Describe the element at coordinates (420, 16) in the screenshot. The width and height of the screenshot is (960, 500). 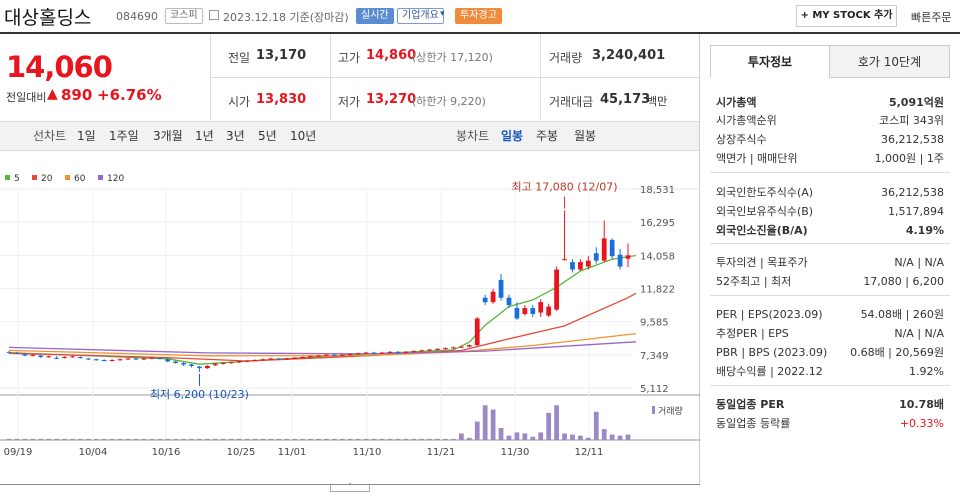
I see `company-overview-button: 기업개요` at that location.